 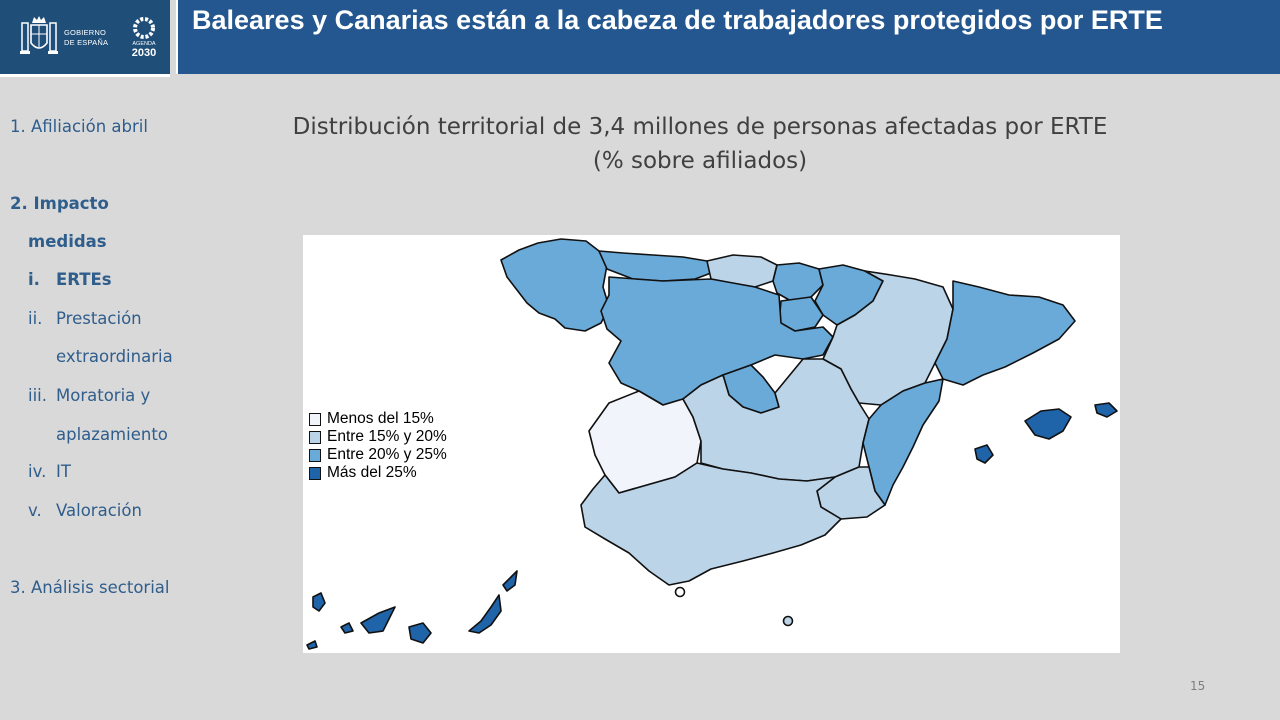 I want to click on agenda-2030-icon, so click(x=144, y=28).